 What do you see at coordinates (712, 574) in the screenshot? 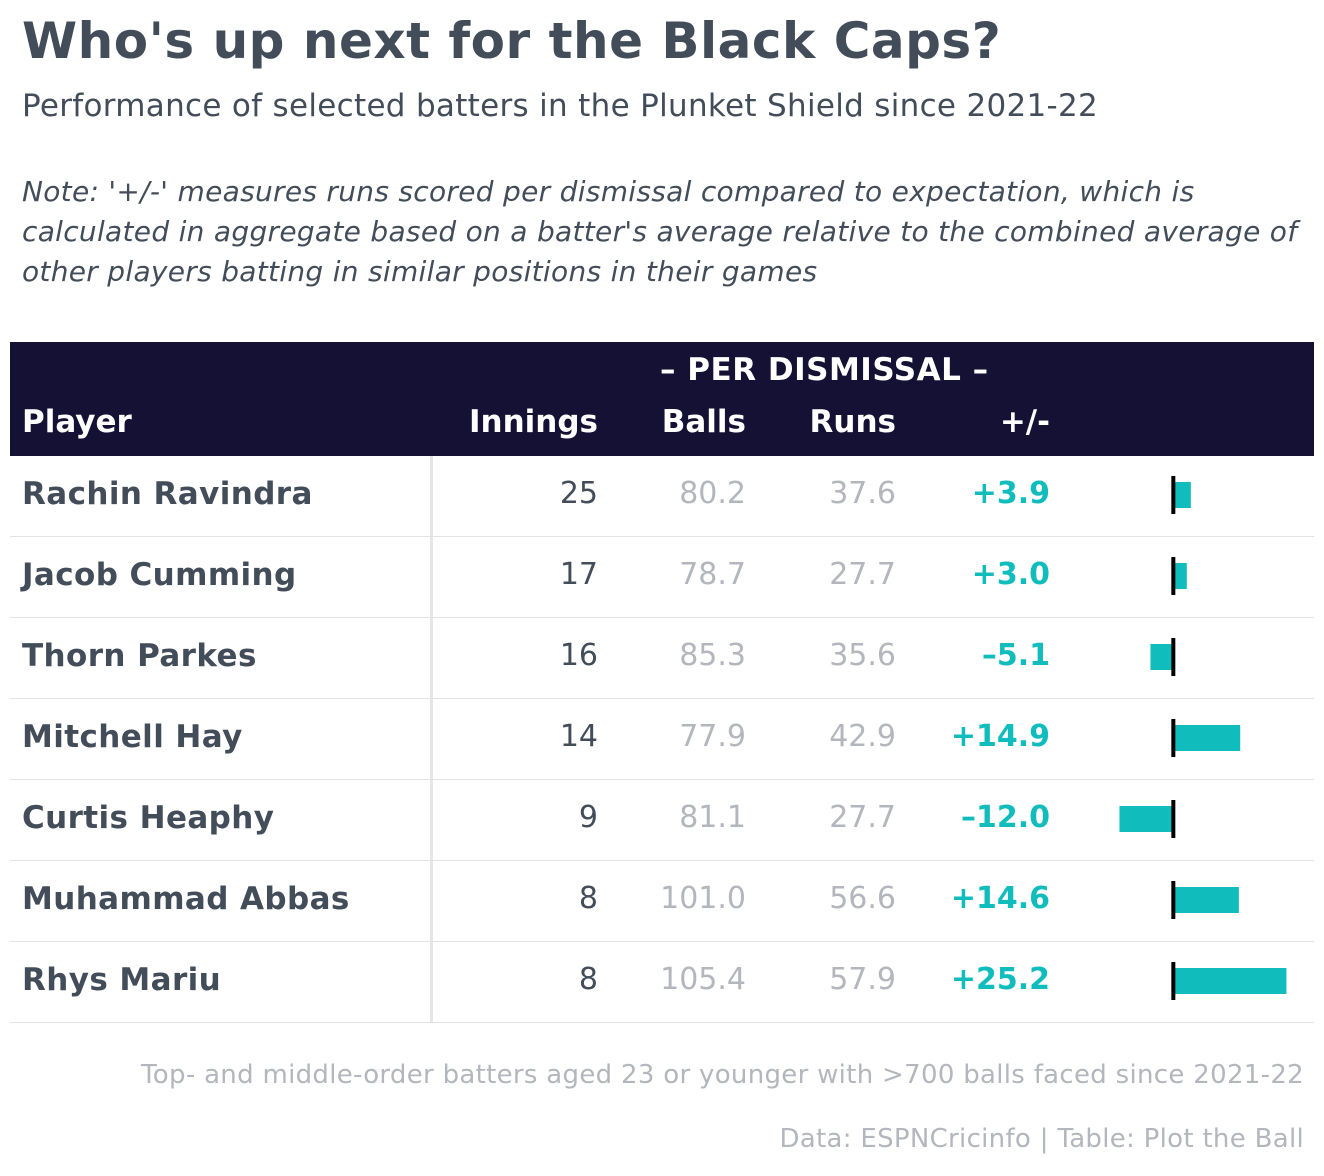
I see `cell-balls: 78.7` at bounding box center [712, 574].